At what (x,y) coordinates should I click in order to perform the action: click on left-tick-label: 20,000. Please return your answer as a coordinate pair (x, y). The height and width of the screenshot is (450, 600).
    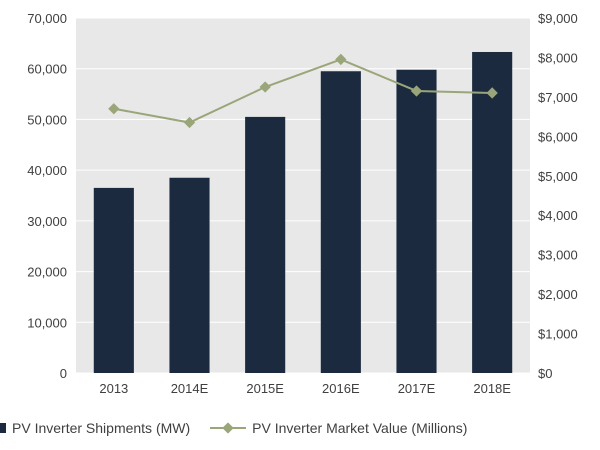
    Looking at the image, I should click on (47, 272).